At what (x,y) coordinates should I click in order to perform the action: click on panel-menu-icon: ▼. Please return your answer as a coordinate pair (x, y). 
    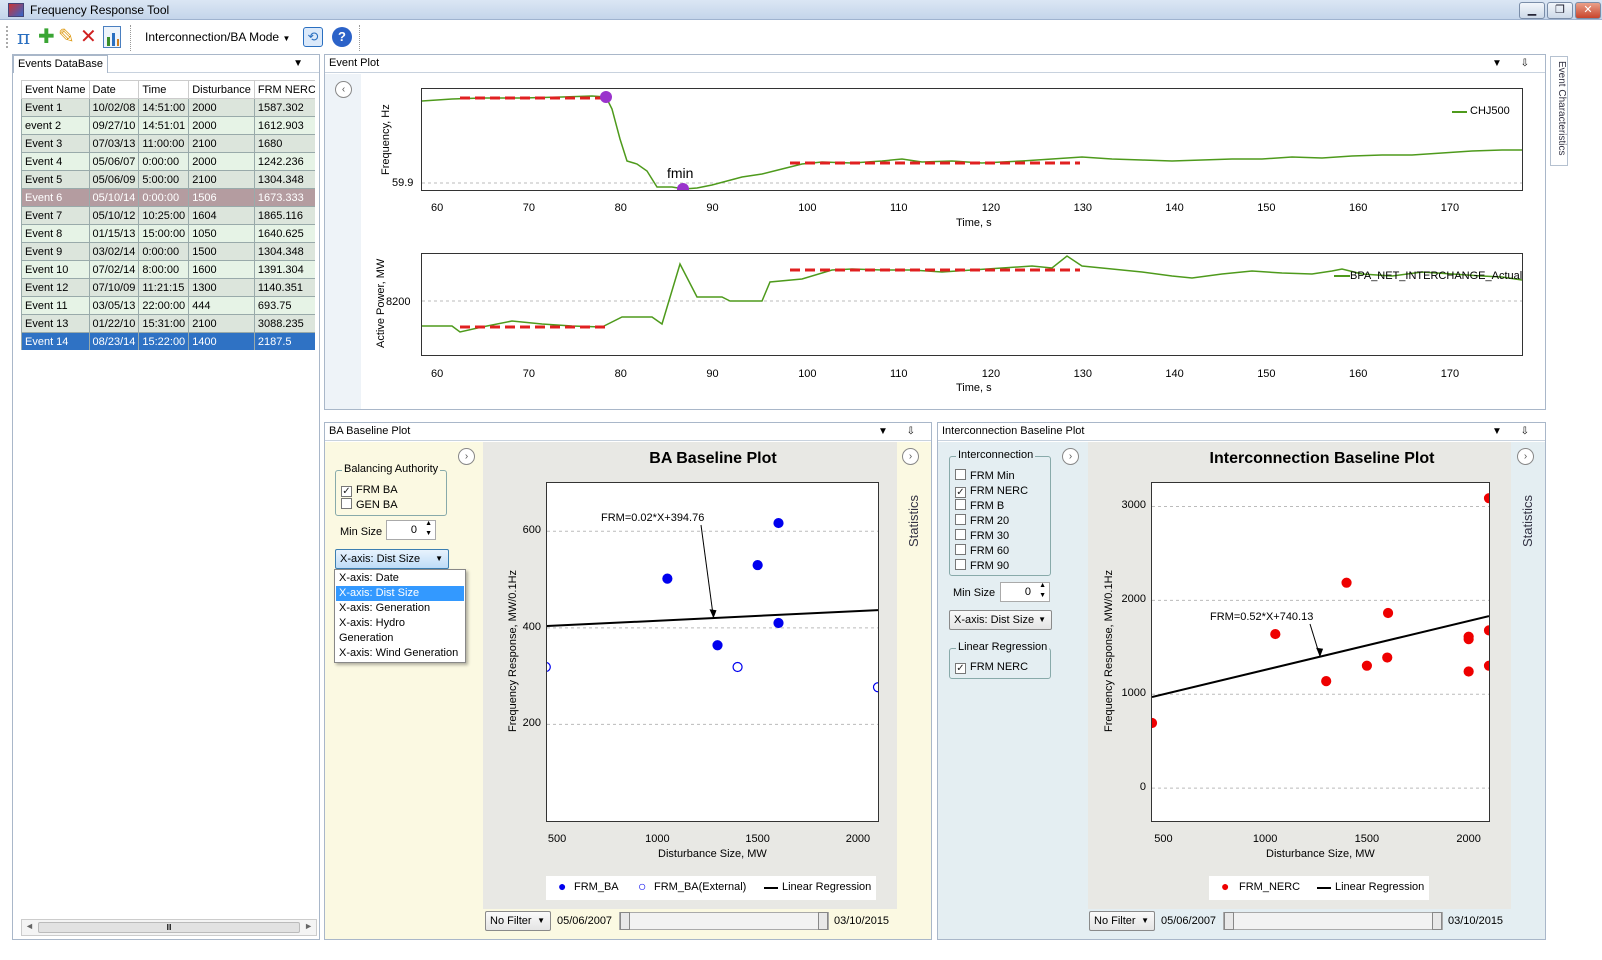
    Looking at the image, I should click on (302, 63).